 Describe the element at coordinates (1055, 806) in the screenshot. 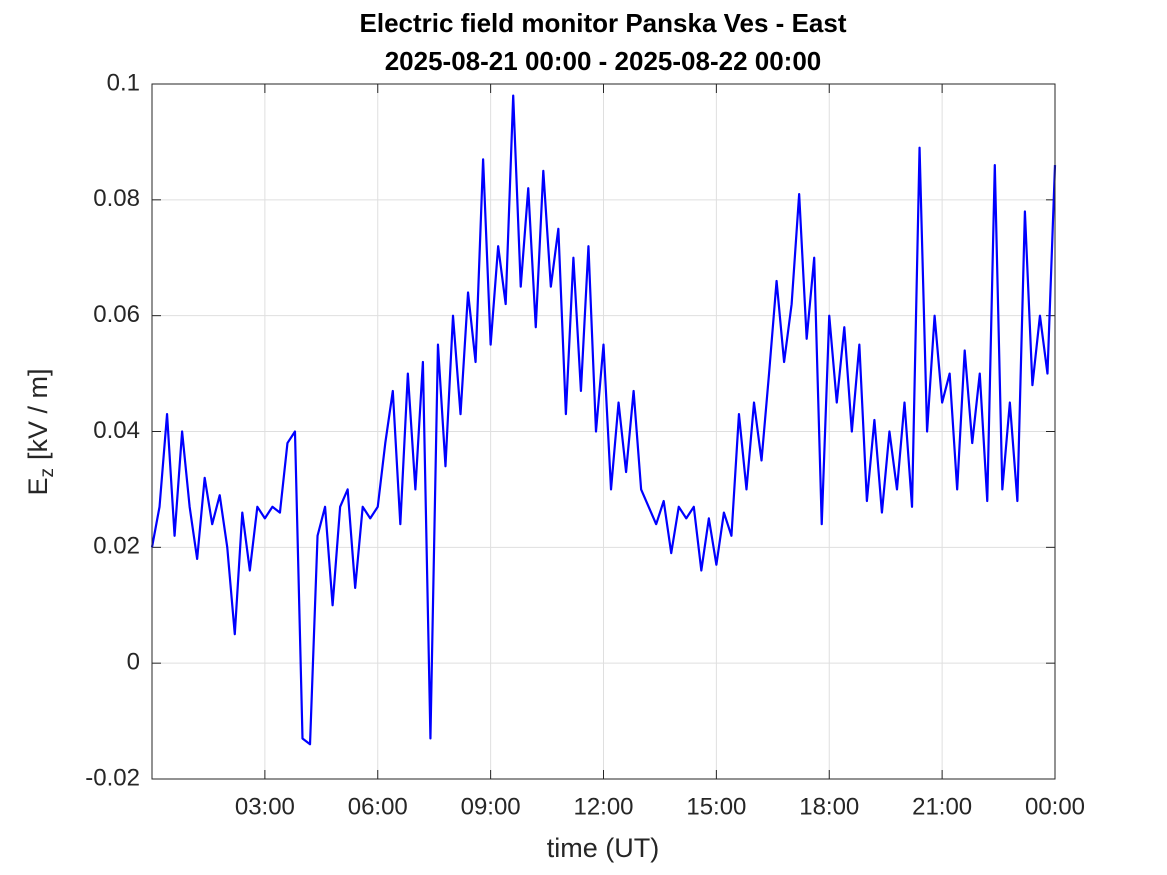

I see `x-tick-label: 00:00` at that location.